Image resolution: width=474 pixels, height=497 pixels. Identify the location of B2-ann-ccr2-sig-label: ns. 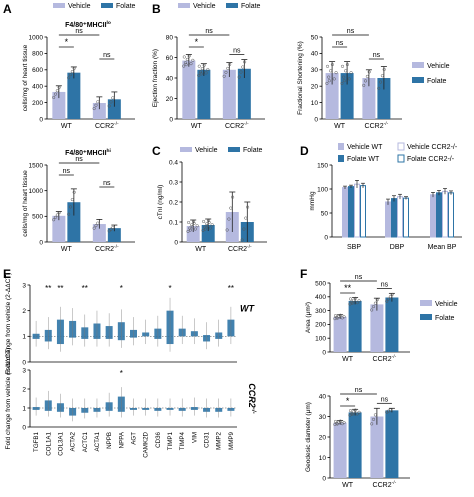
(377, 55).